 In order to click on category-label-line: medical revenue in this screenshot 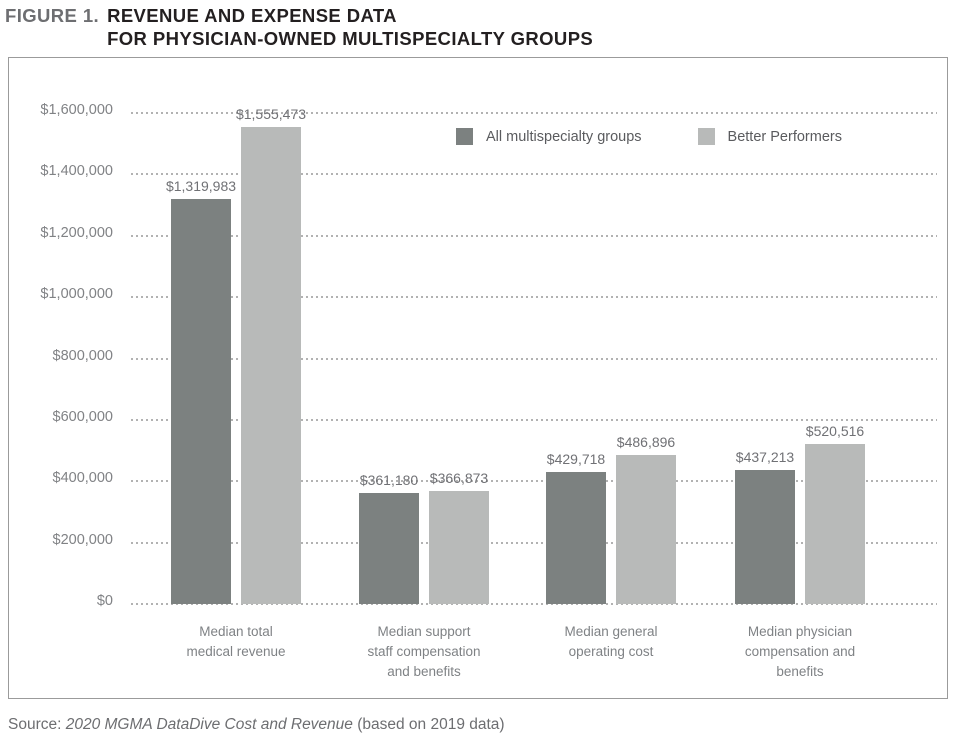, I will do `click(236, 651)`.